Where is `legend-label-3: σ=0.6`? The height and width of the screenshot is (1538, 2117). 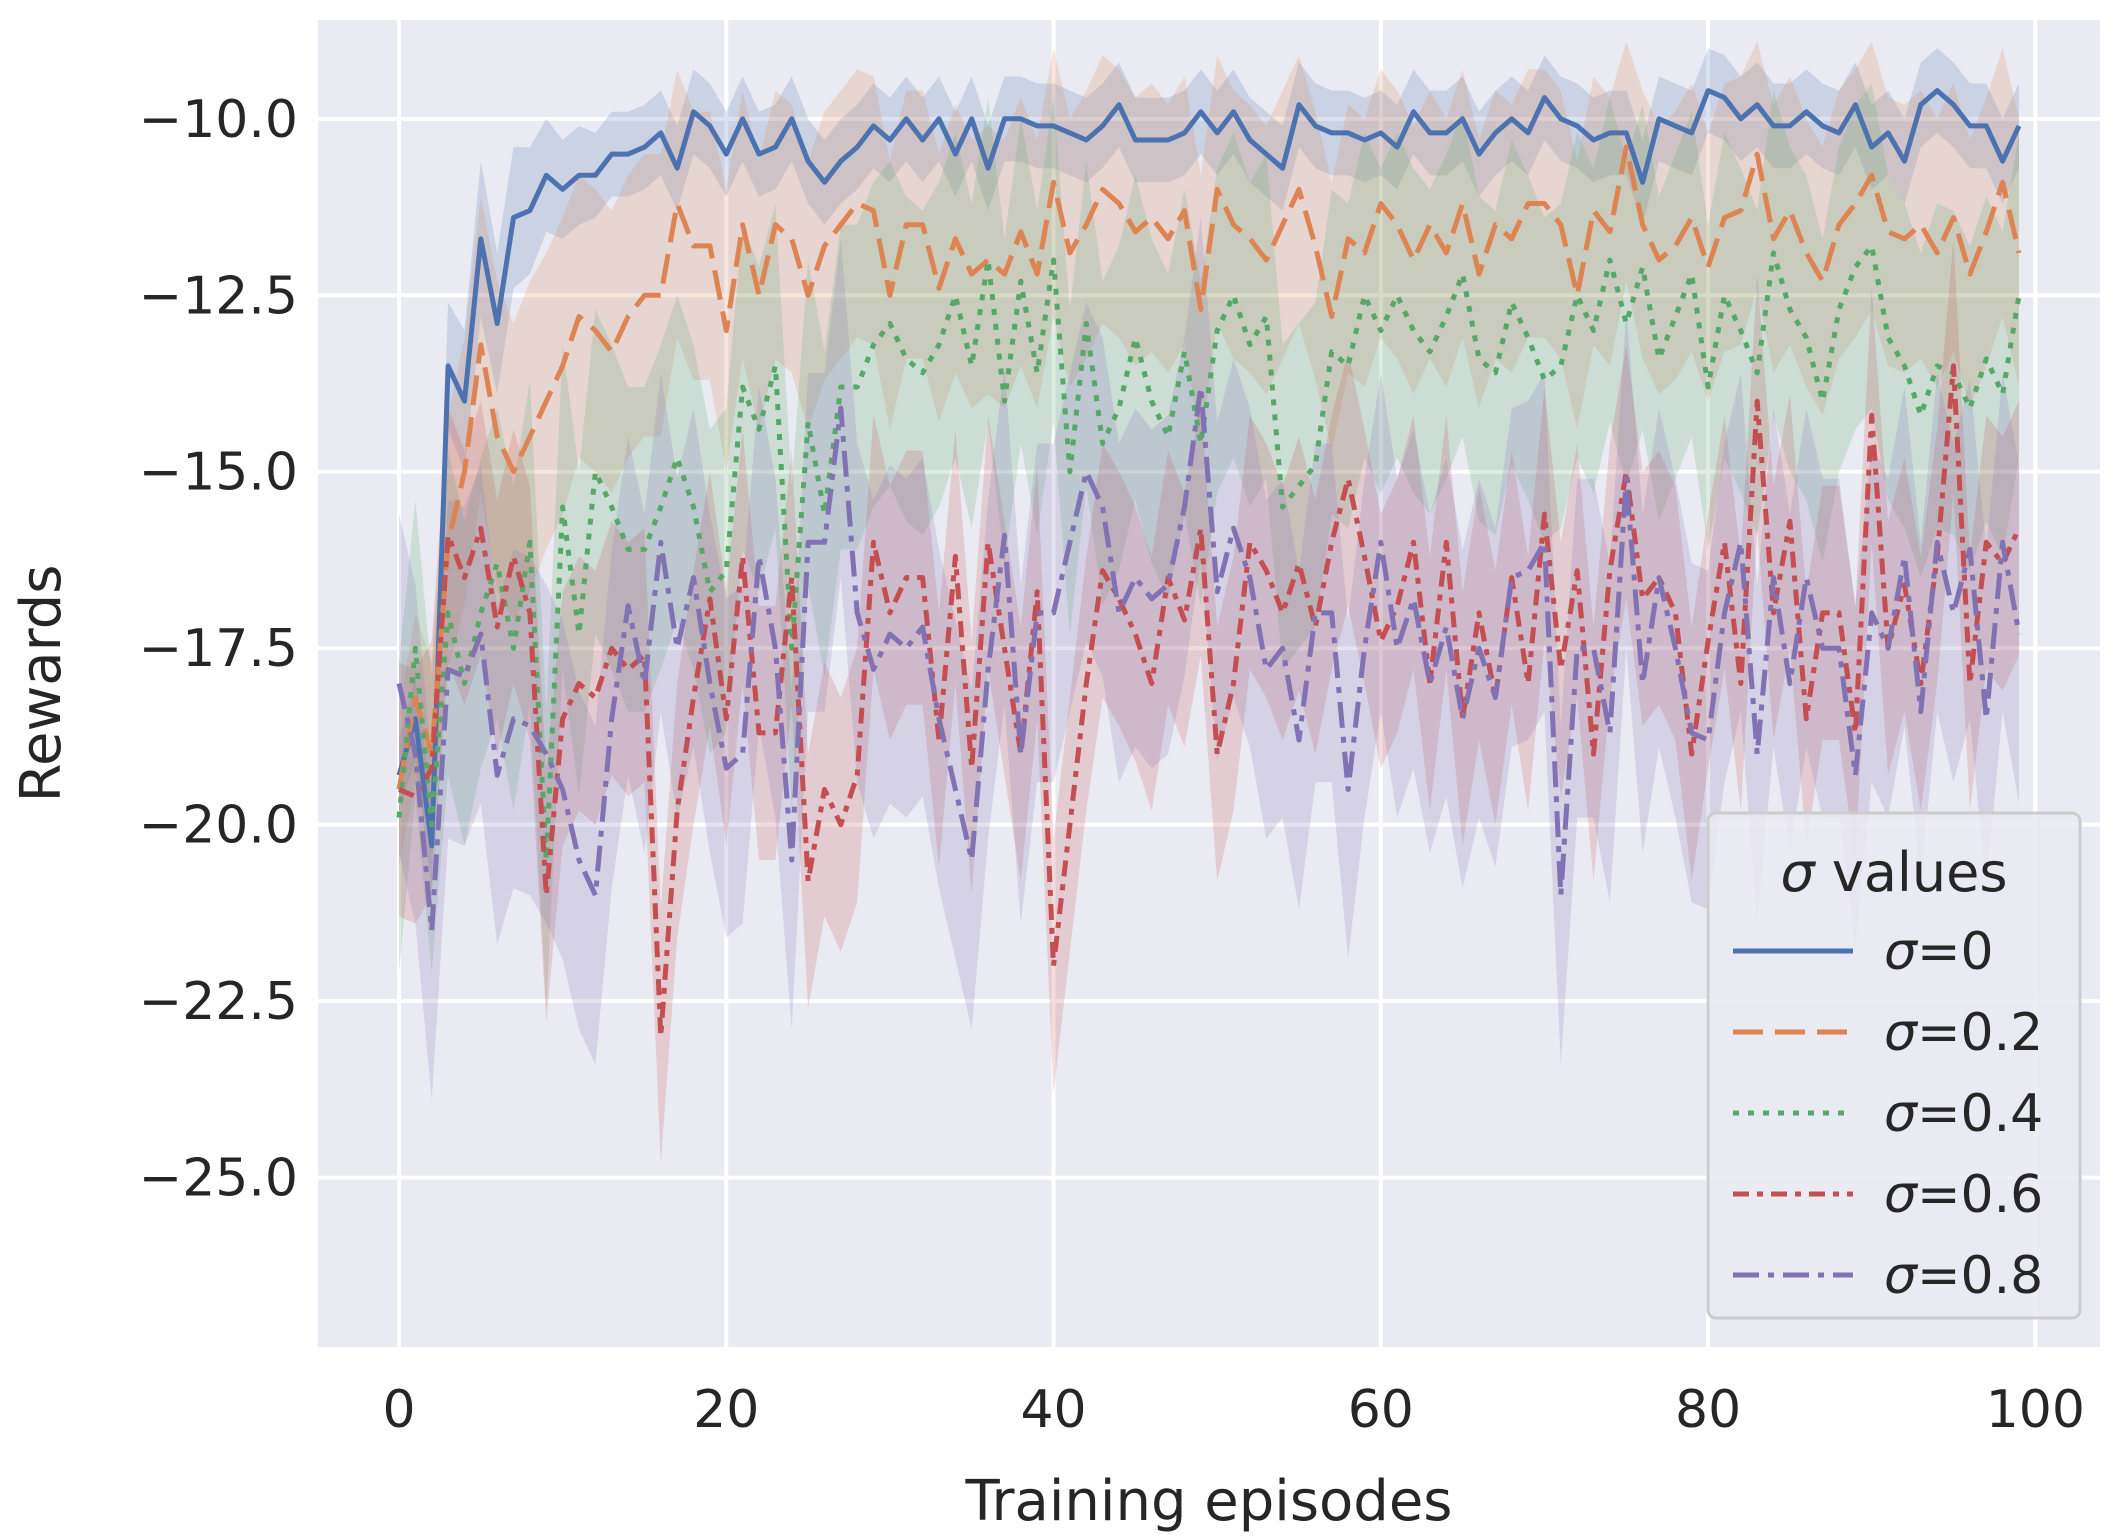 legend-label-3: σ=0.6 is located at coordinates (1963, 1195).